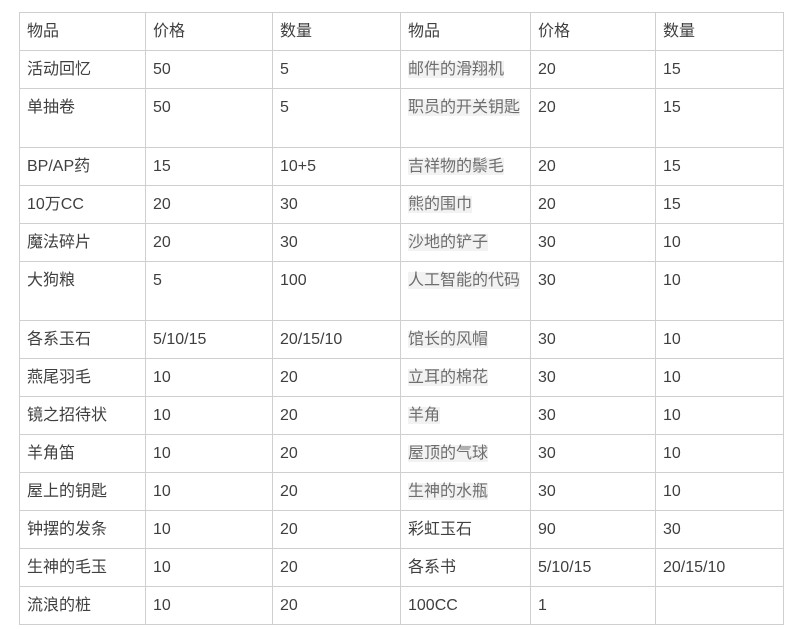 The height and width of the screenshot is (629, 796). I want to click on item-name-text: 吉祥物的鬃毛, so click(456, 166).